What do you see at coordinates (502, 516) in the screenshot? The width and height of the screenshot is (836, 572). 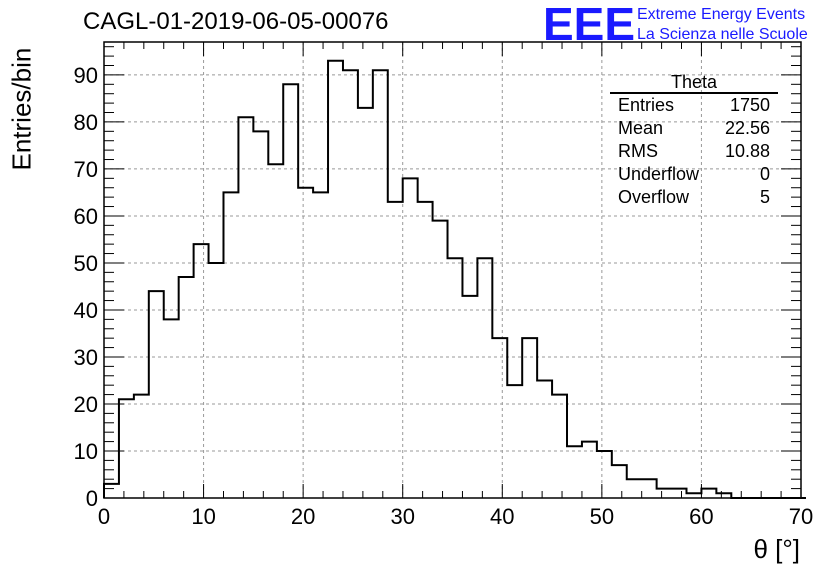 I see `x-tick-label: 40` at bounding box center [502, 516].